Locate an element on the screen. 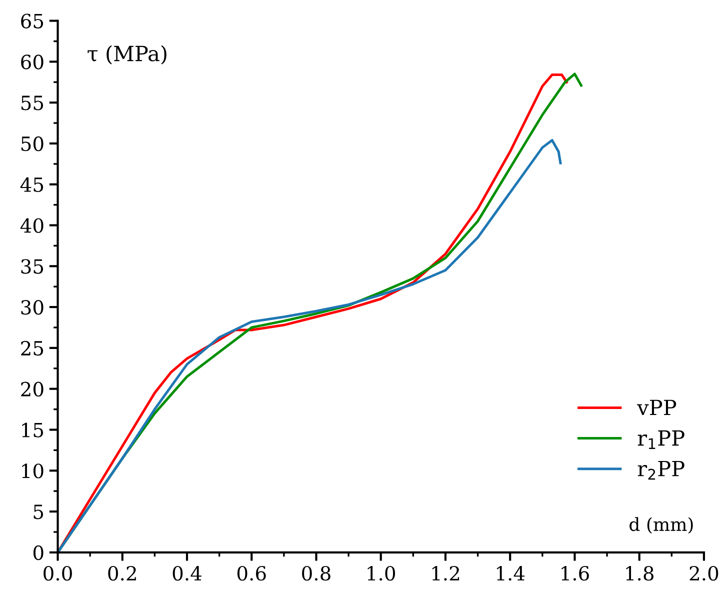 This screenshot has height=594, width=722. y-tick-label: 60 is located at coordinates (32, 62).